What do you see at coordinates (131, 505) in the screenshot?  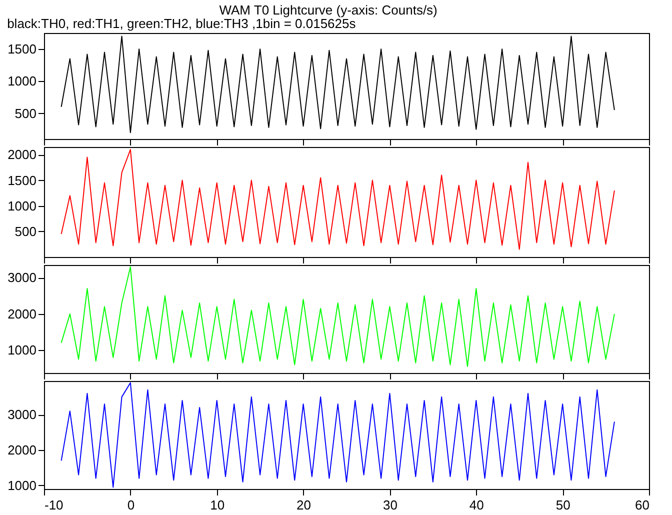 I see `x-tick-label: 0` at bounding box center [131, 505].